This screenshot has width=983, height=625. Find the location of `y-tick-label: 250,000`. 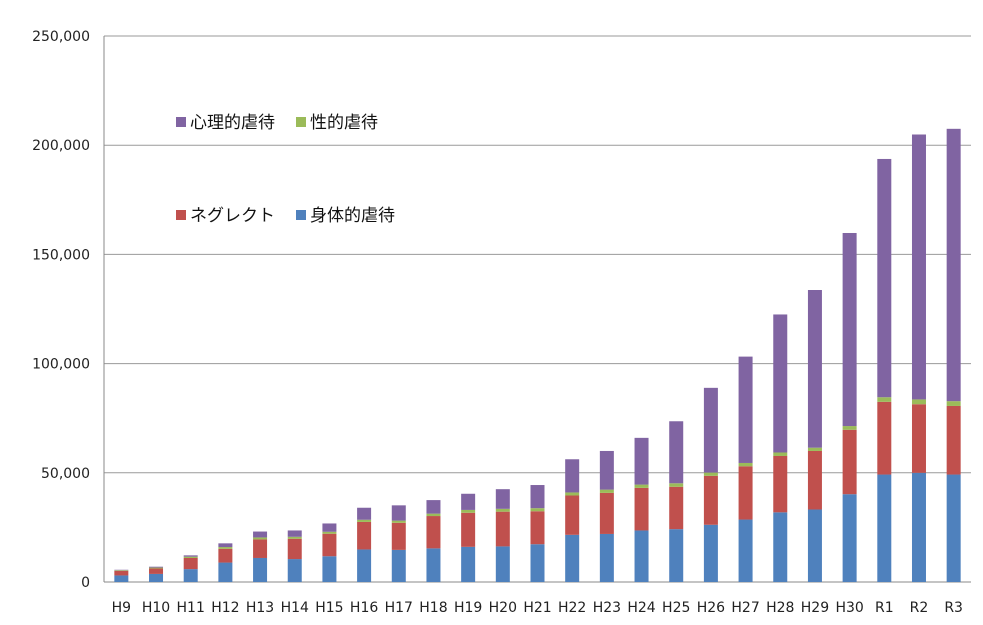

y-tick-label: 250,000 is located at coordinates (61, 37).